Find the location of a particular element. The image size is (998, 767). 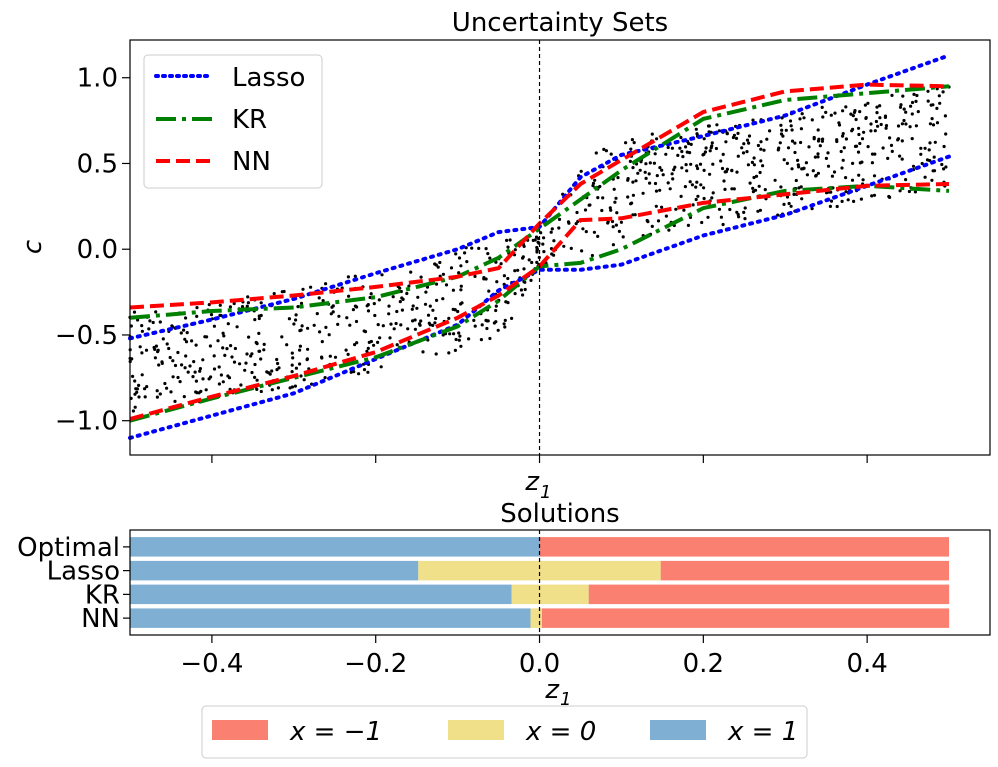

top-y-tick-label: 1.0 is located at coordinates (97, 79).